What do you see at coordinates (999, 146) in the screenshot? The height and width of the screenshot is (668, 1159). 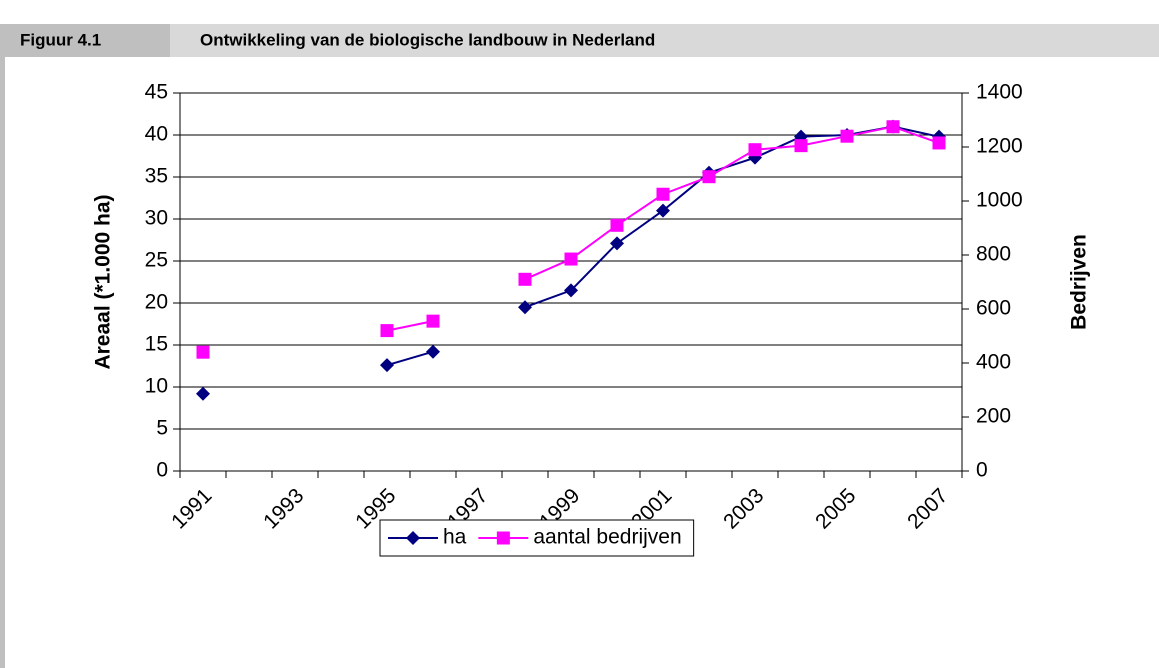 I see `y2-tick-label: 1200` at bounding box center [999, 146].